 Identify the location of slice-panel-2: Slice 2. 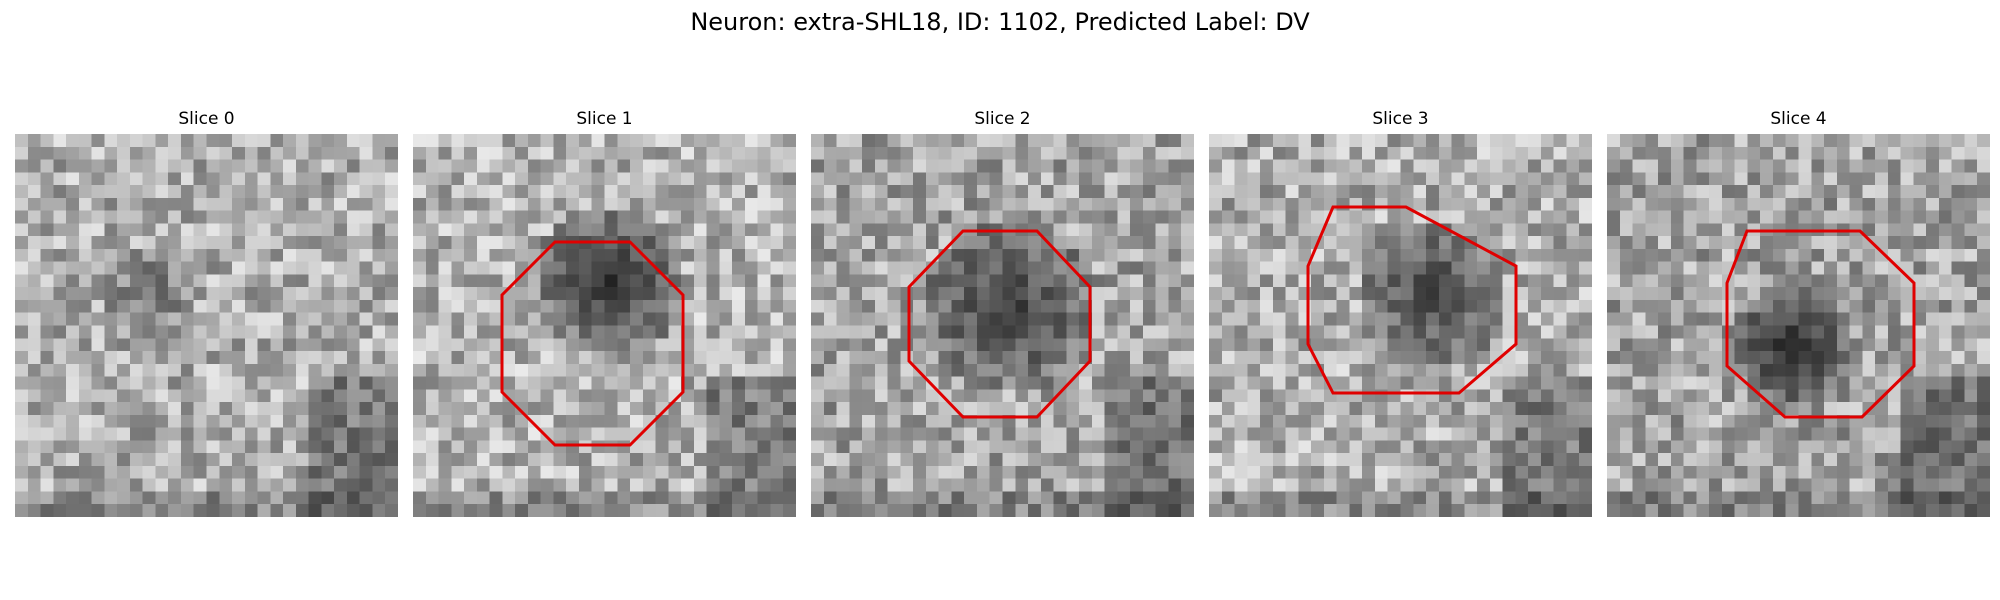
(1002, 312).